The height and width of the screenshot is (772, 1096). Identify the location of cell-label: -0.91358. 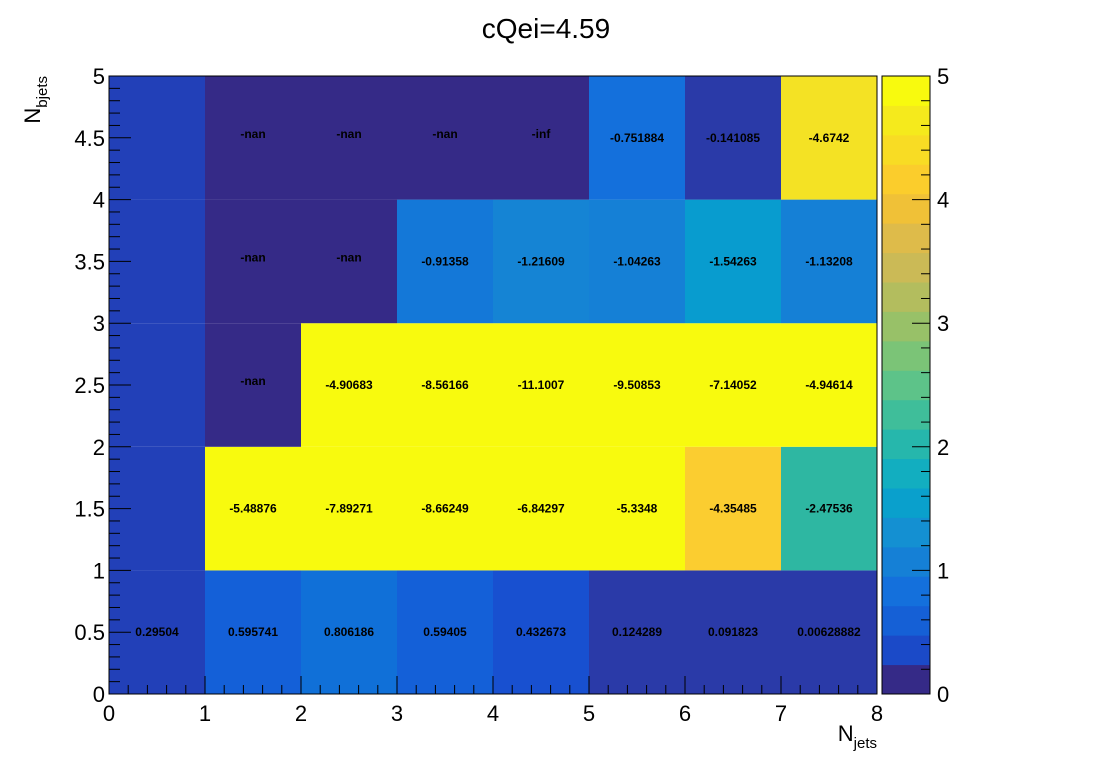
(445, 261).